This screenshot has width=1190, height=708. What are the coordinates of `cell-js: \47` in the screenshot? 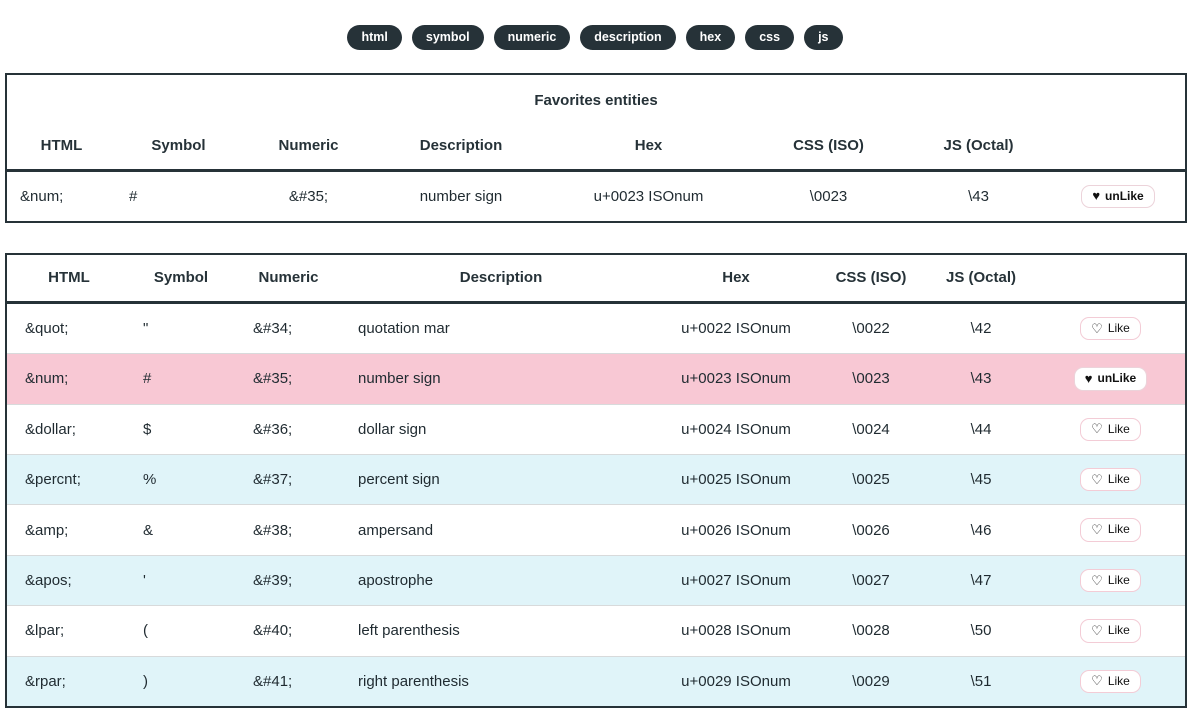 It's located at (981, 580).